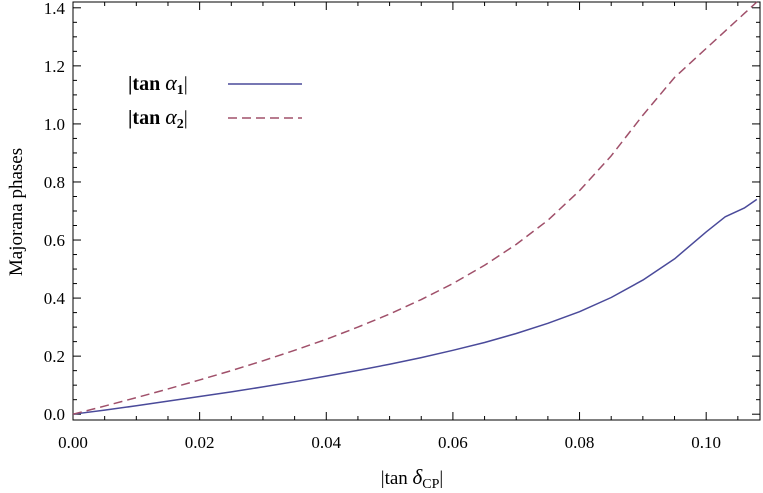  What do you see at coordinates (73, 442) in the screenshot?
I see `x-tick-label: 0.00` at bounding box center [73, 442].